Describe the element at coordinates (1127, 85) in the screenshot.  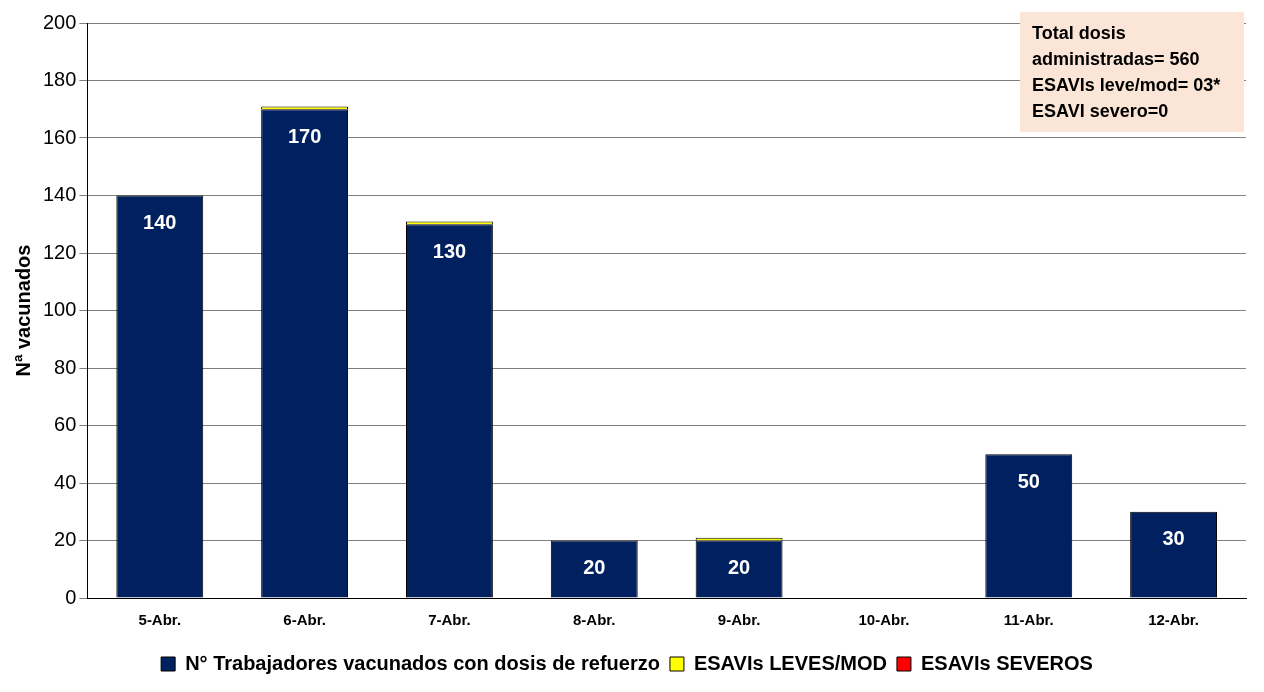
I see `annotation: ESAVIs leve/mod= 03*` at that location.